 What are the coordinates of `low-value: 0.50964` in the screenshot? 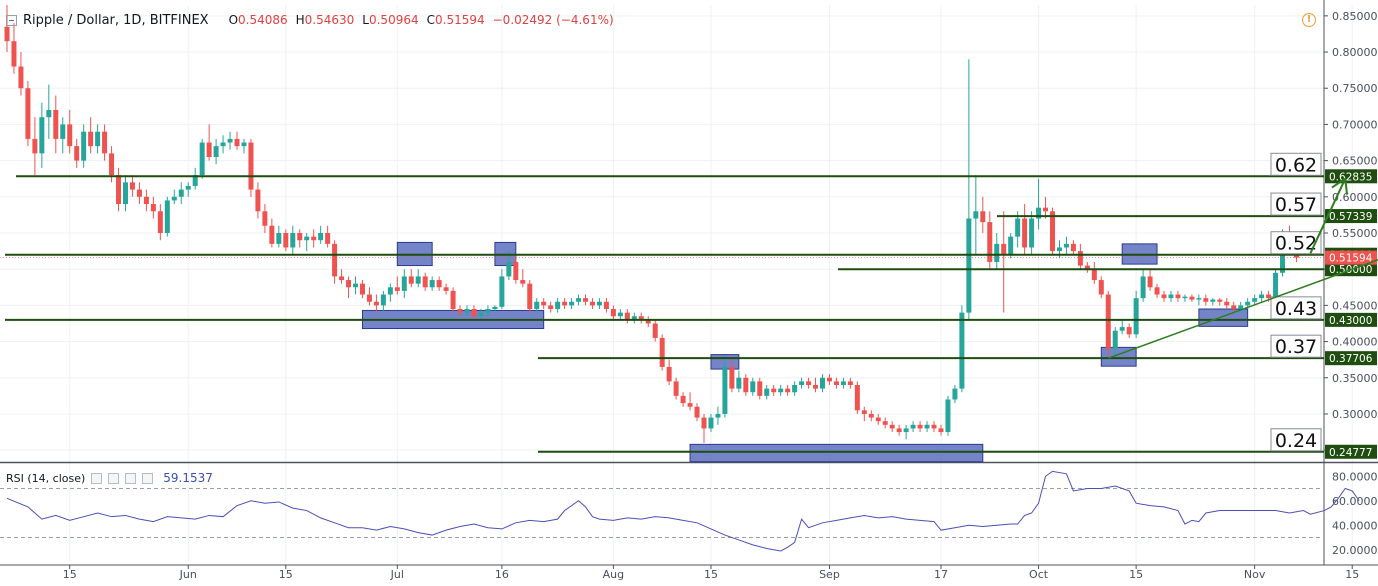 It's located at (393, 20).